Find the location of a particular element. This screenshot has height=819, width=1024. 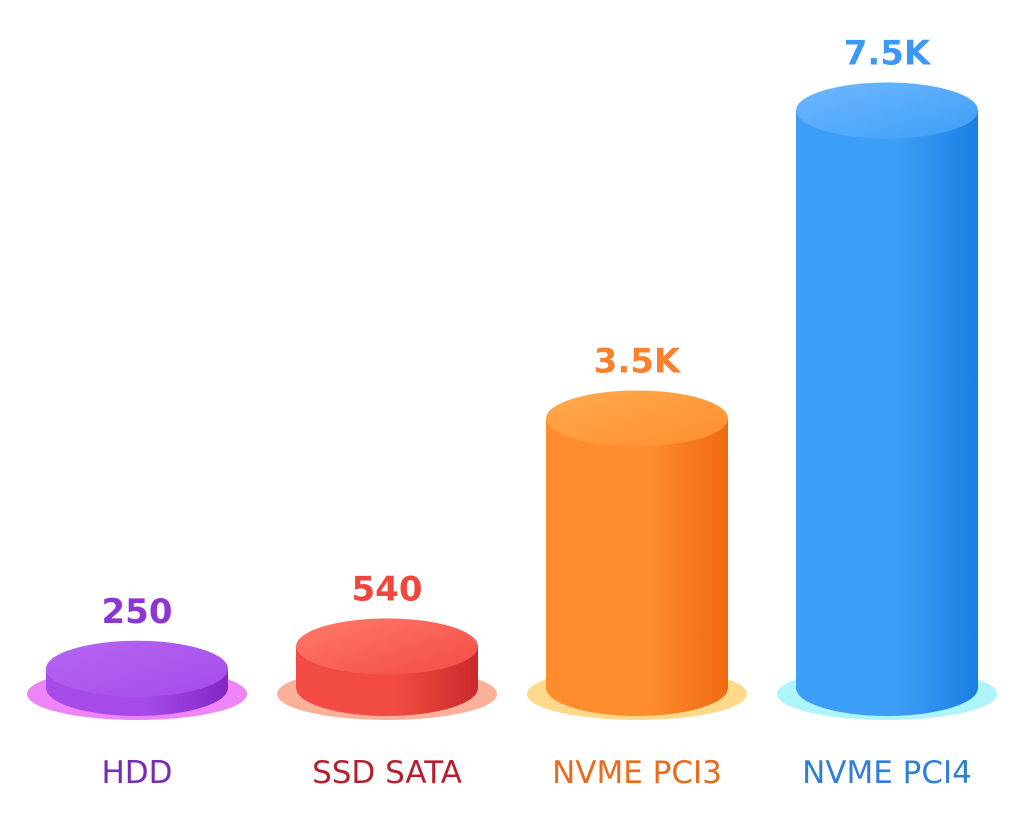

bar-nvme-pci3: 3.5K NVME PCI3 is located at coordinates (637, 566).